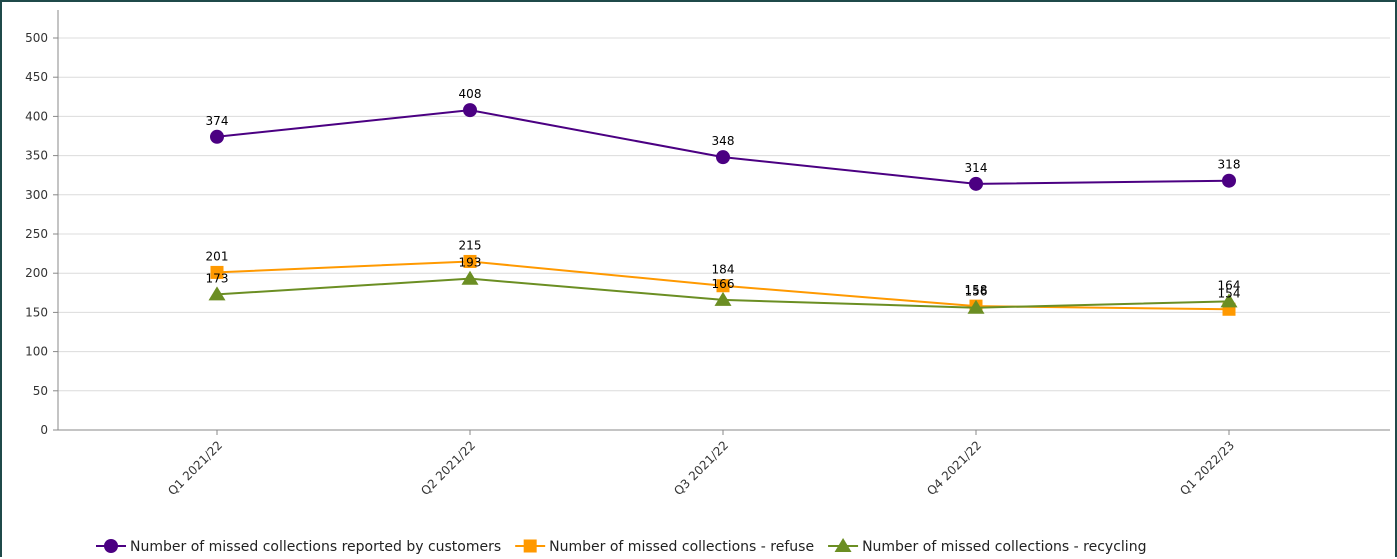 This screenshot has width=1397, height=559. I want to click on data-label: 156, so click(976, 292).